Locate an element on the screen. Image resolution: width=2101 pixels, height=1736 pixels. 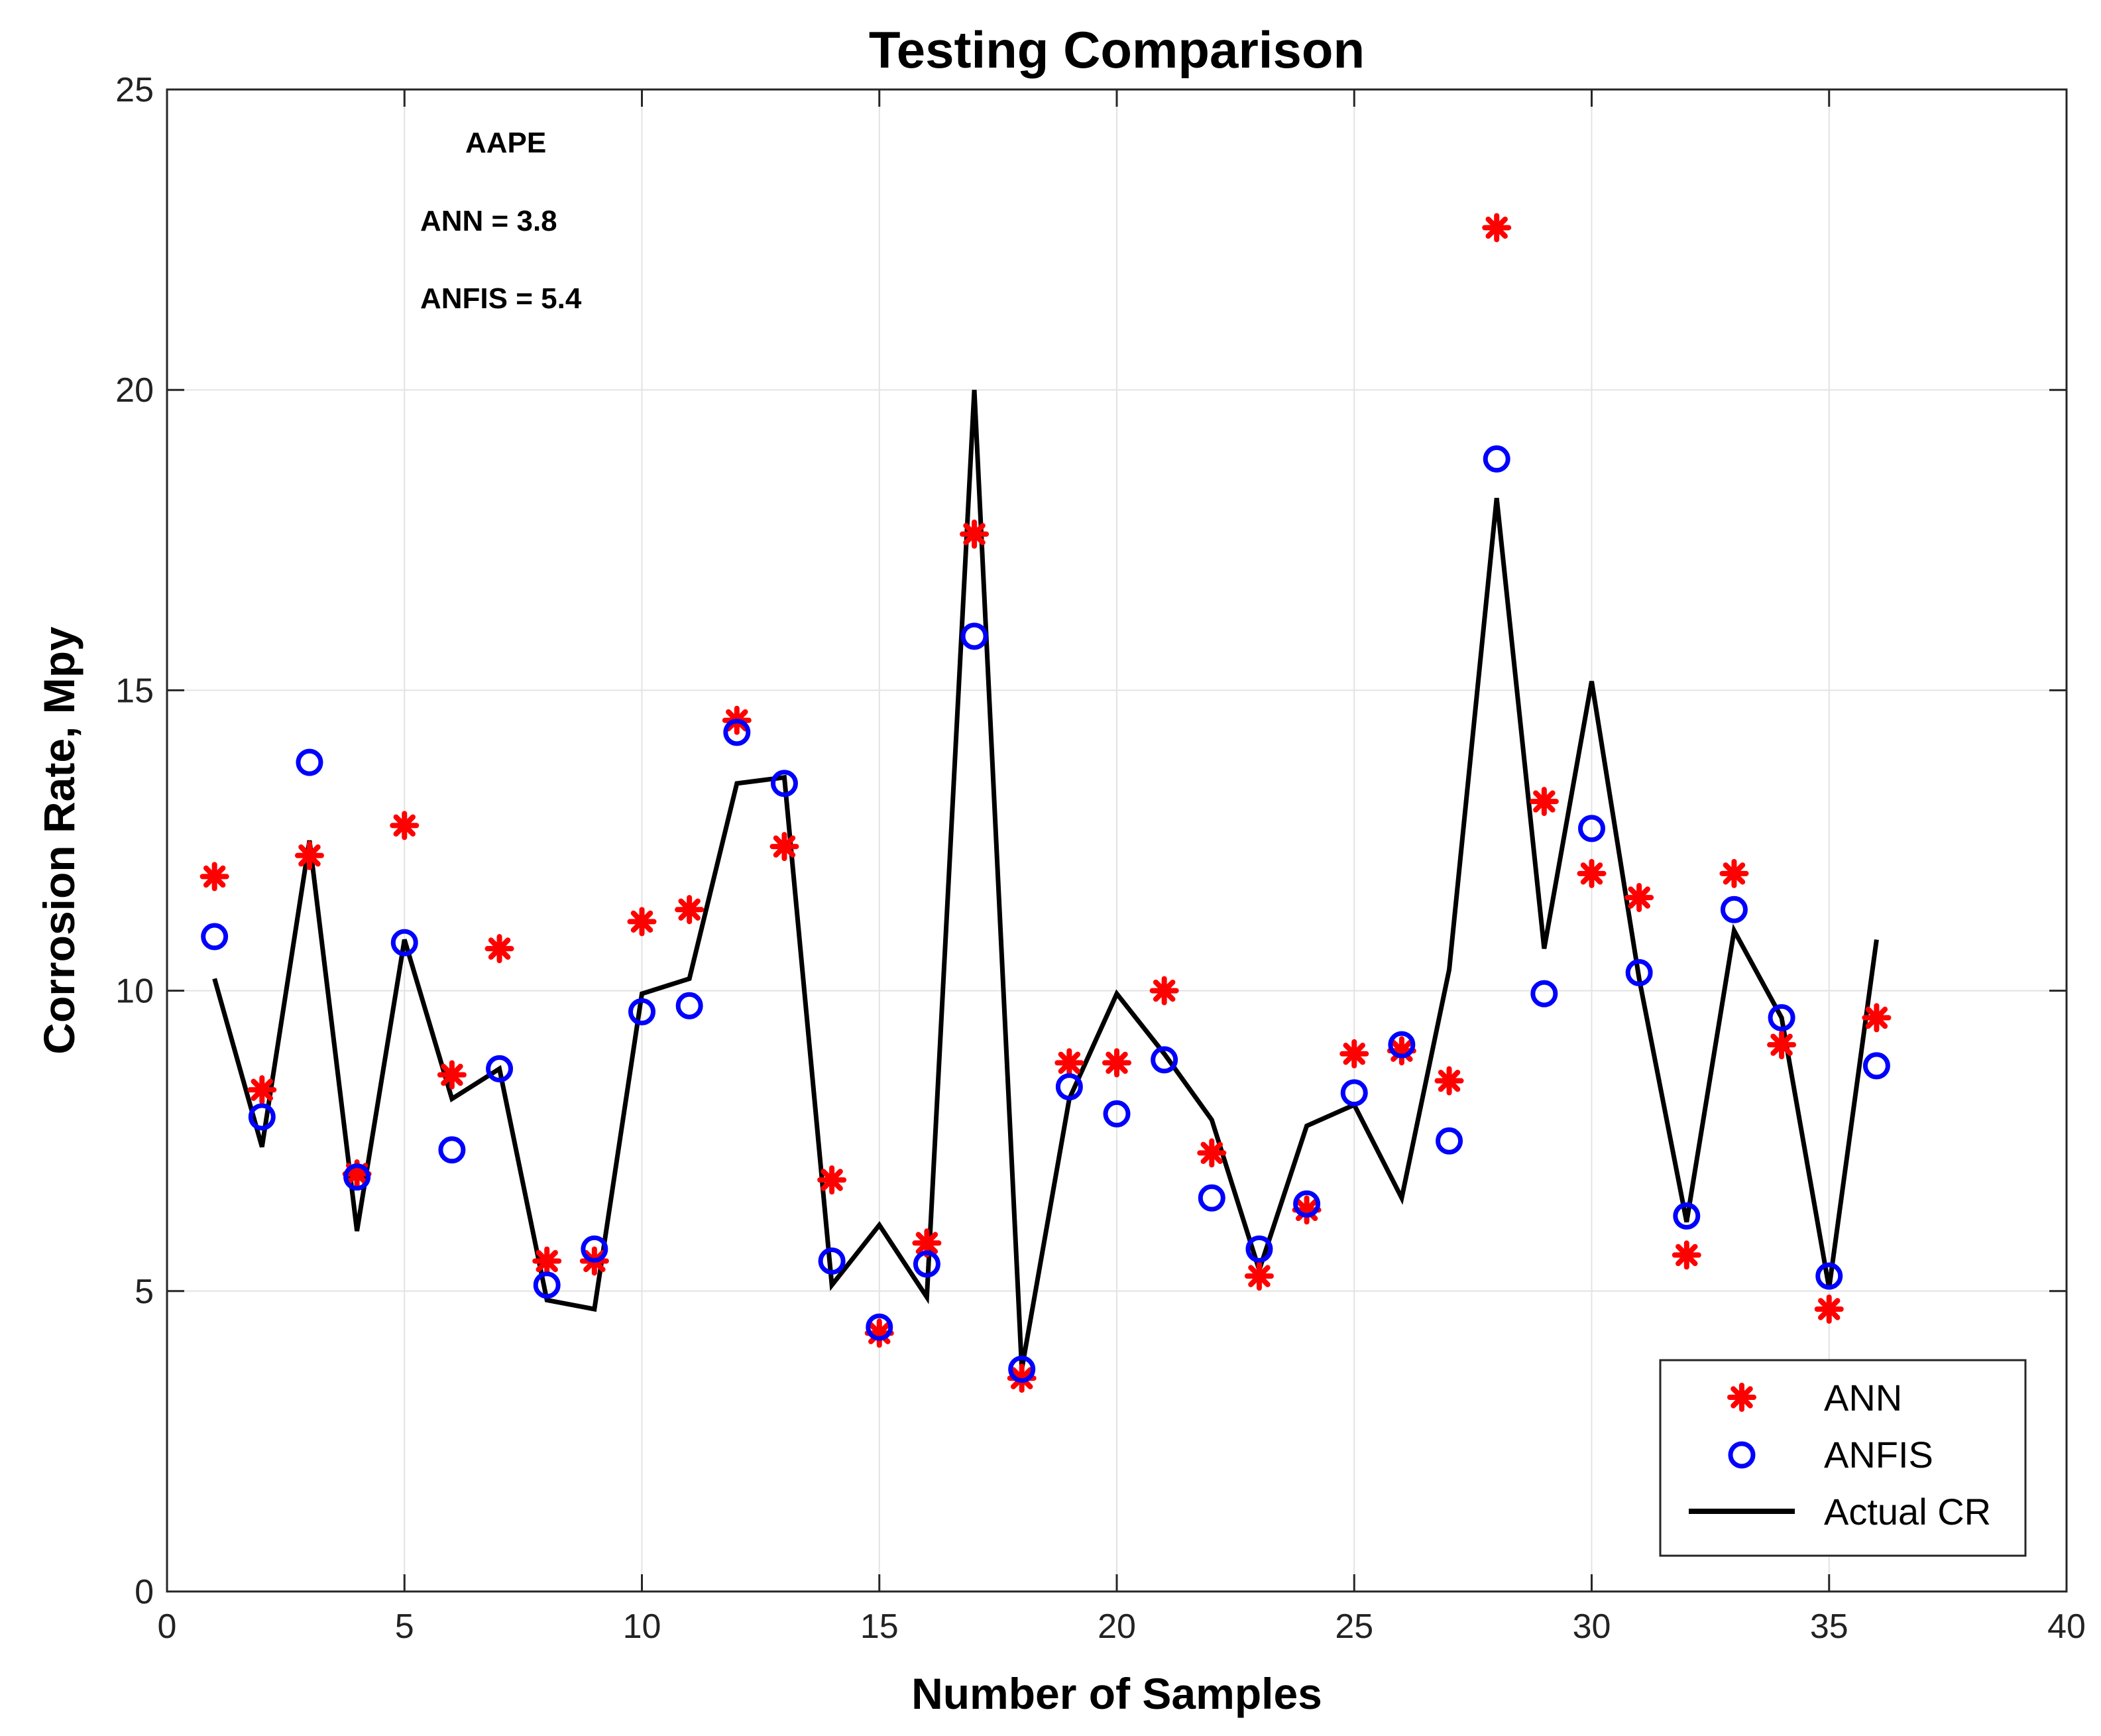
x-tick-label: 15 is located at coordinates (880, 1626).